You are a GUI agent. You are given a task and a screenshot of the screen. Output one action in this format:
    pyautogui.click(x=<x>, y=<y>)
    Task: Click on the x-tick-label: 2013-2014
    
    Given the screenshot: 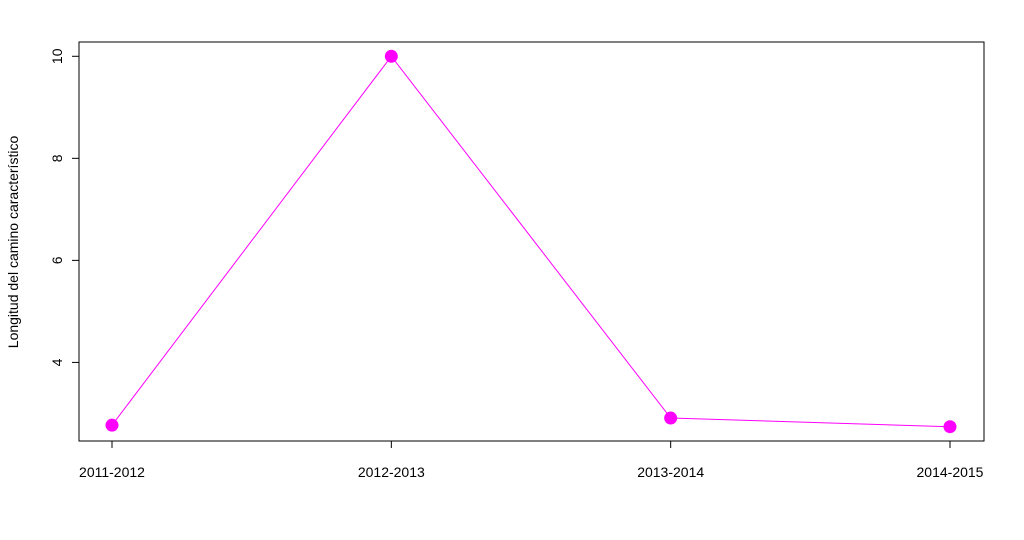 What is the action you would take?
    pyautogui.click(x=670, y=472)
    